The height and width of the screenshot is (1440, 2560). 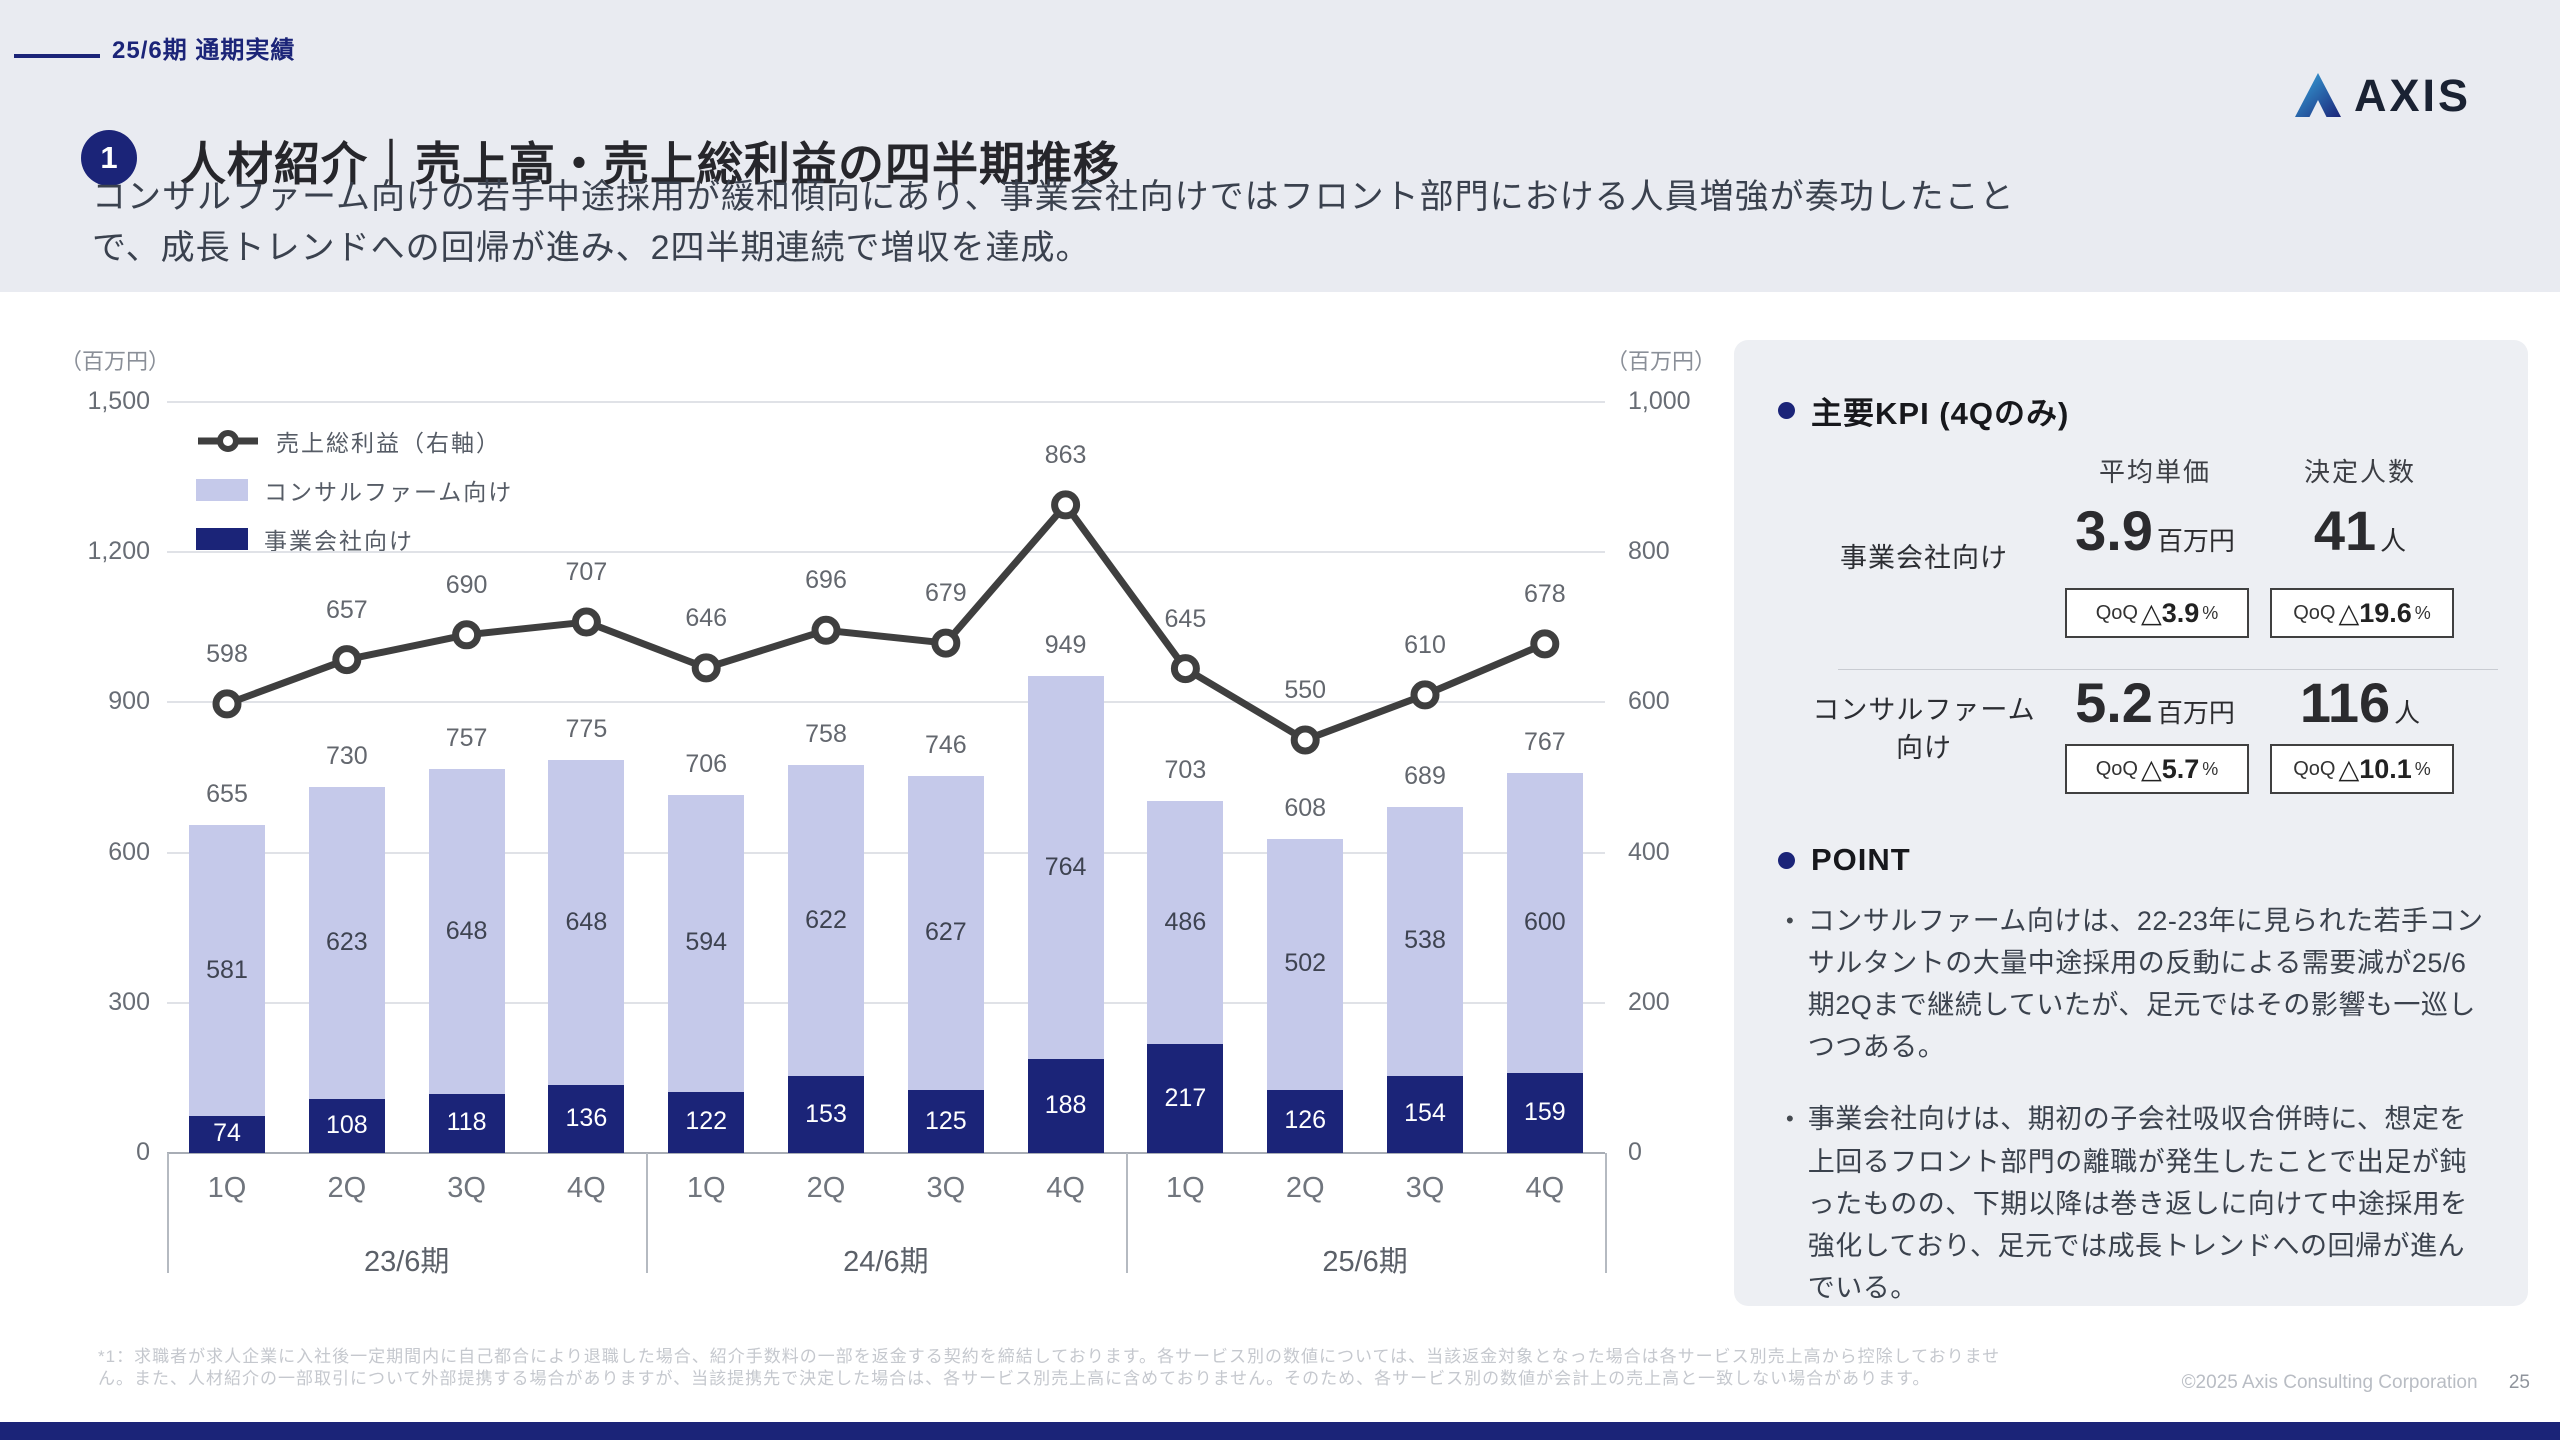 I want to click on line-value-label: 657, so click(x=346, y=609).